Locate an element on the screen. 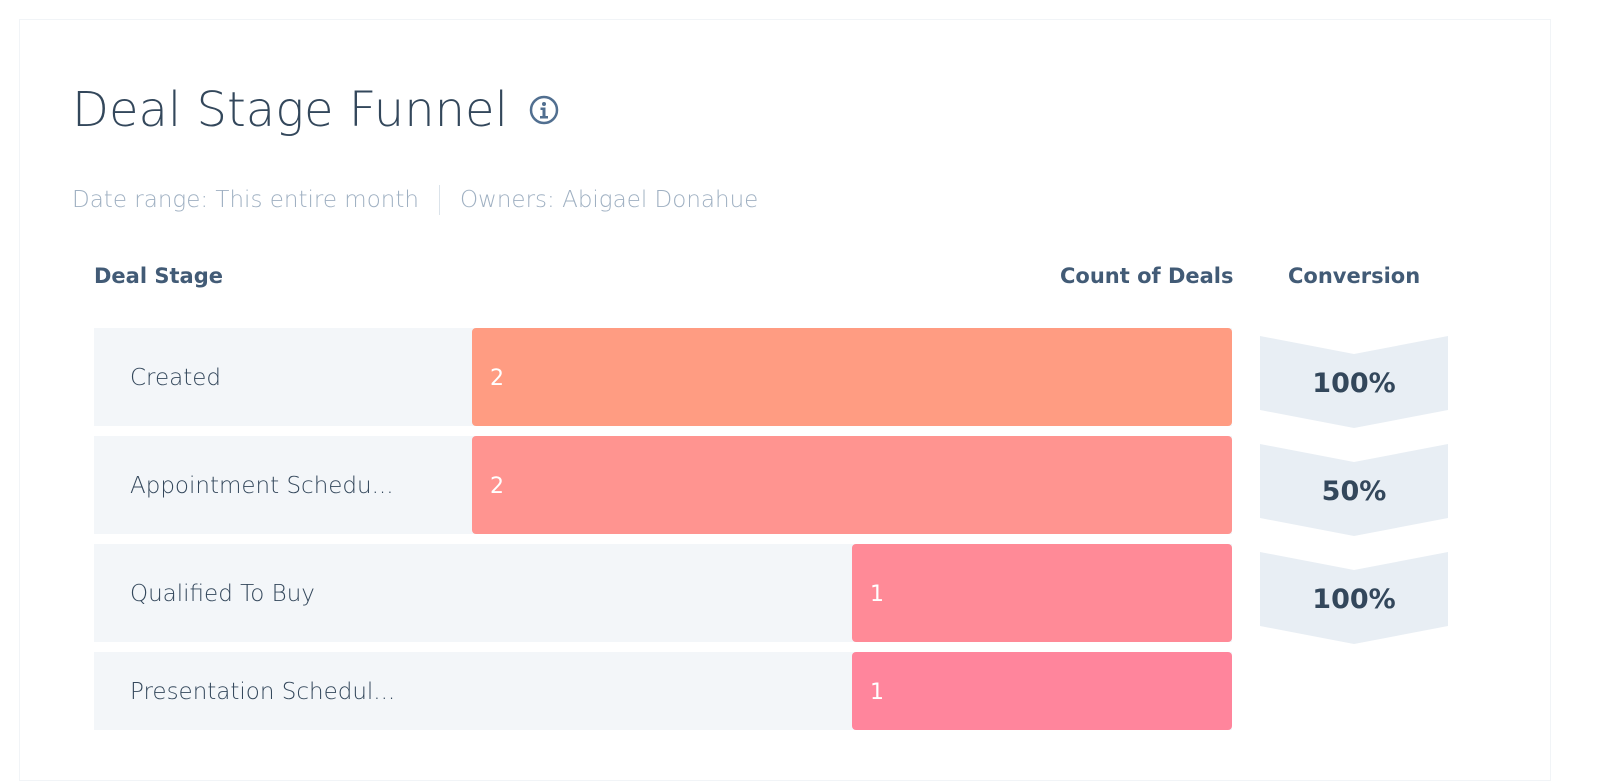  funnel-row: Created 2 is located at coordinates (663, 377).